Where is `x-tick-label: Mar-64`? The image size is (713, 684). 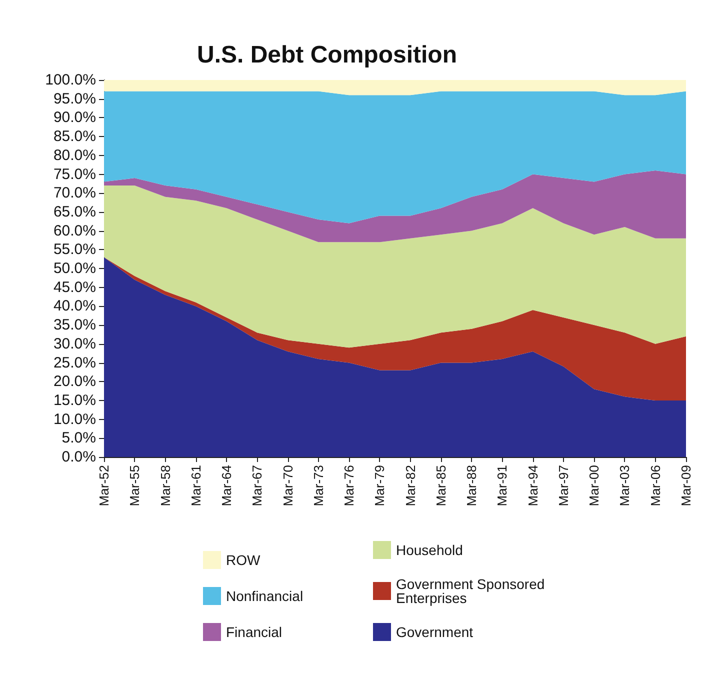
x-tick-label: Mar-64 is located at coordinates (226, 485).